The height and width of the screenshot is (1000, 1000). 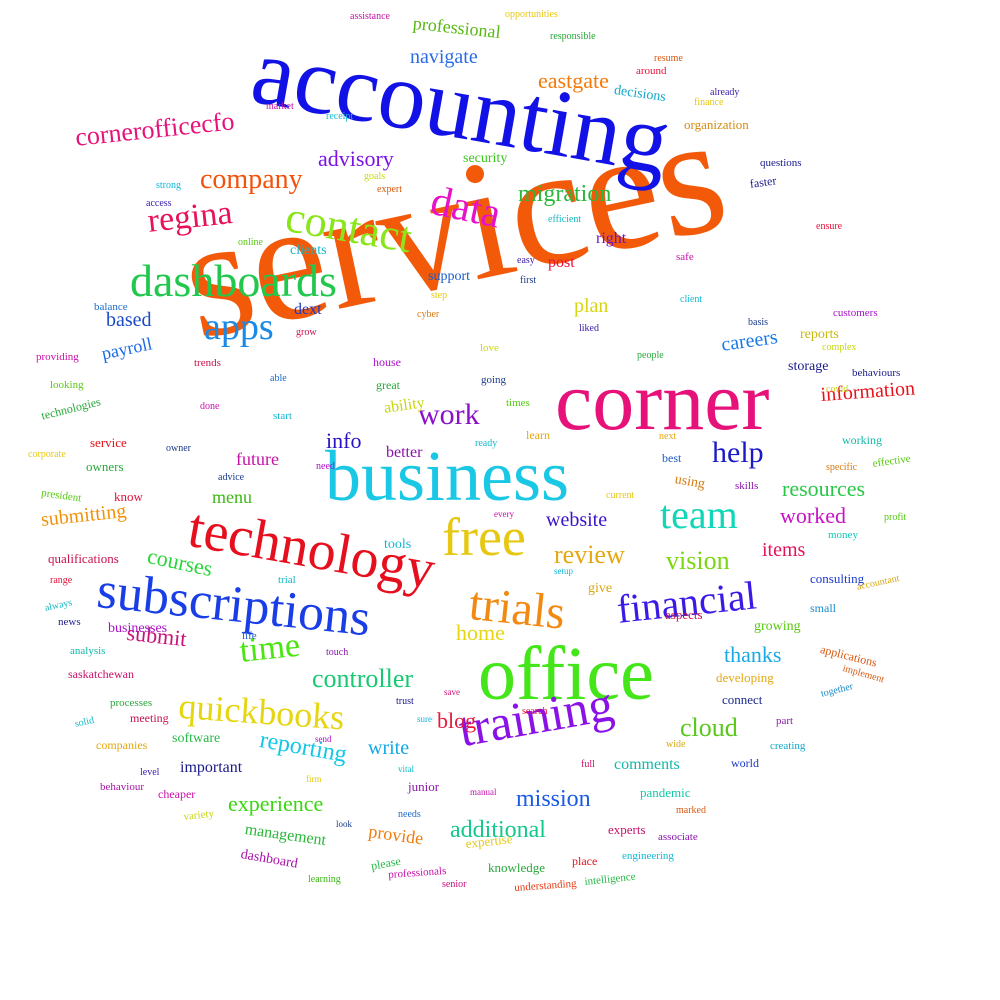 What do you see at coordinates (716, 124) in the screenshot?
I see `cloud-word: organization` at bounding box center [716, 124].